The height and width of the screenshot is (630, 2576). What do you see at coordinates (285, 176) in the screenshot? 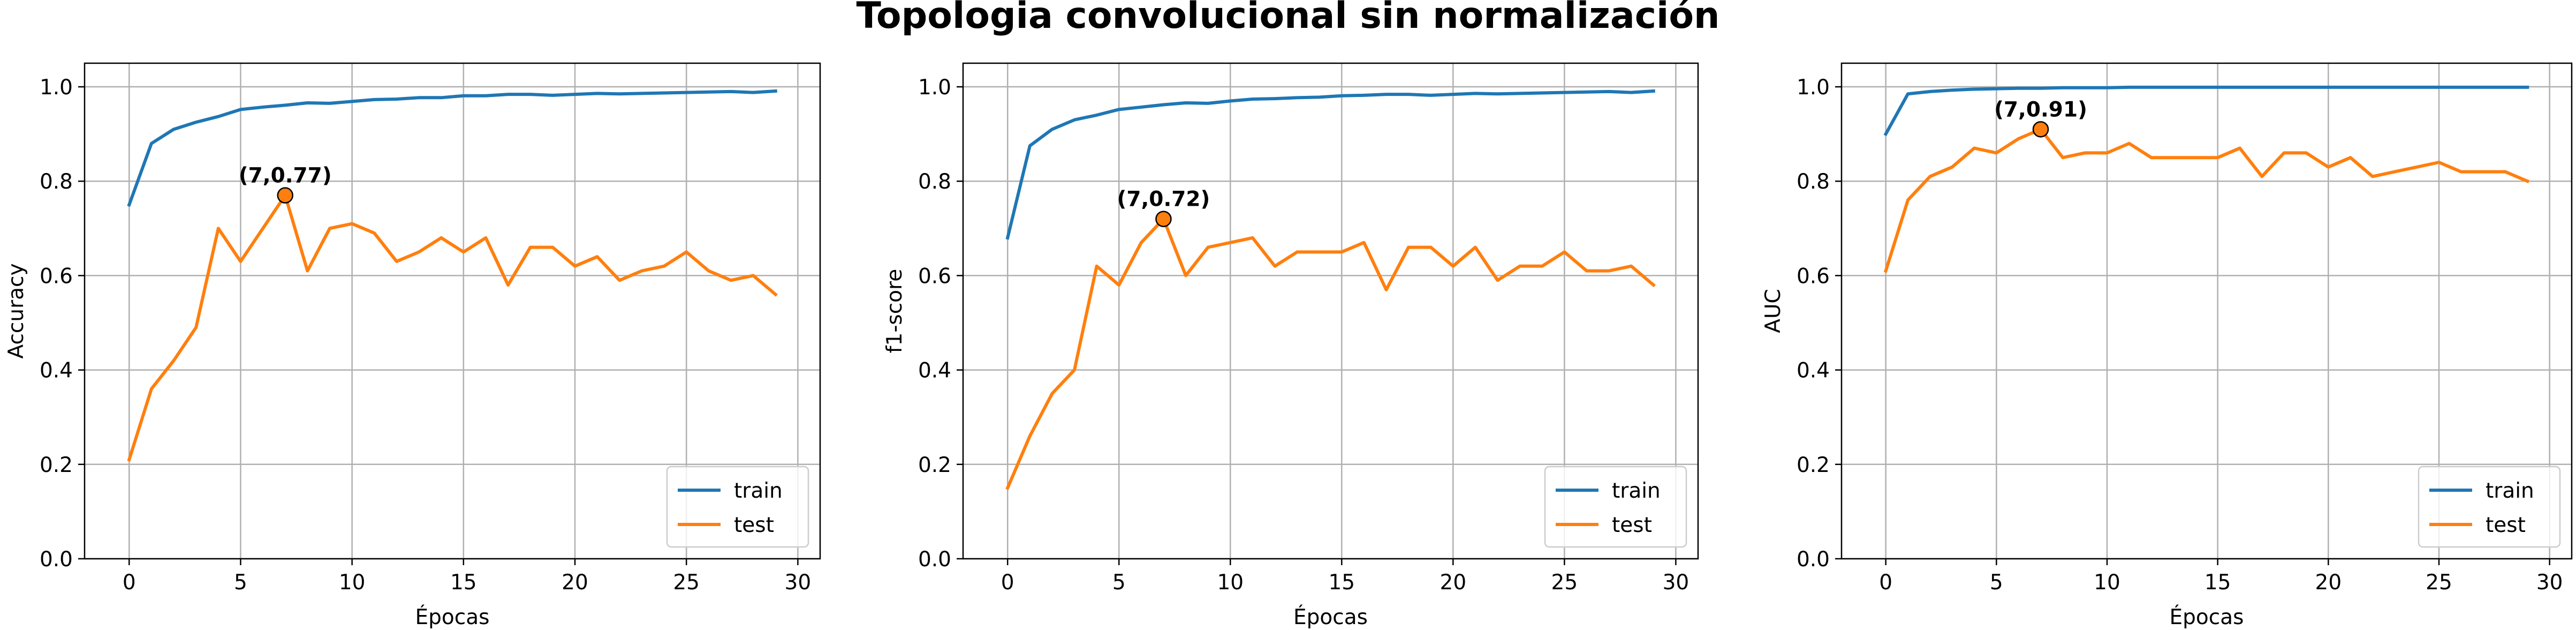
I see `best-point-label: (7,0.77)` at bounding box center [285, 176].